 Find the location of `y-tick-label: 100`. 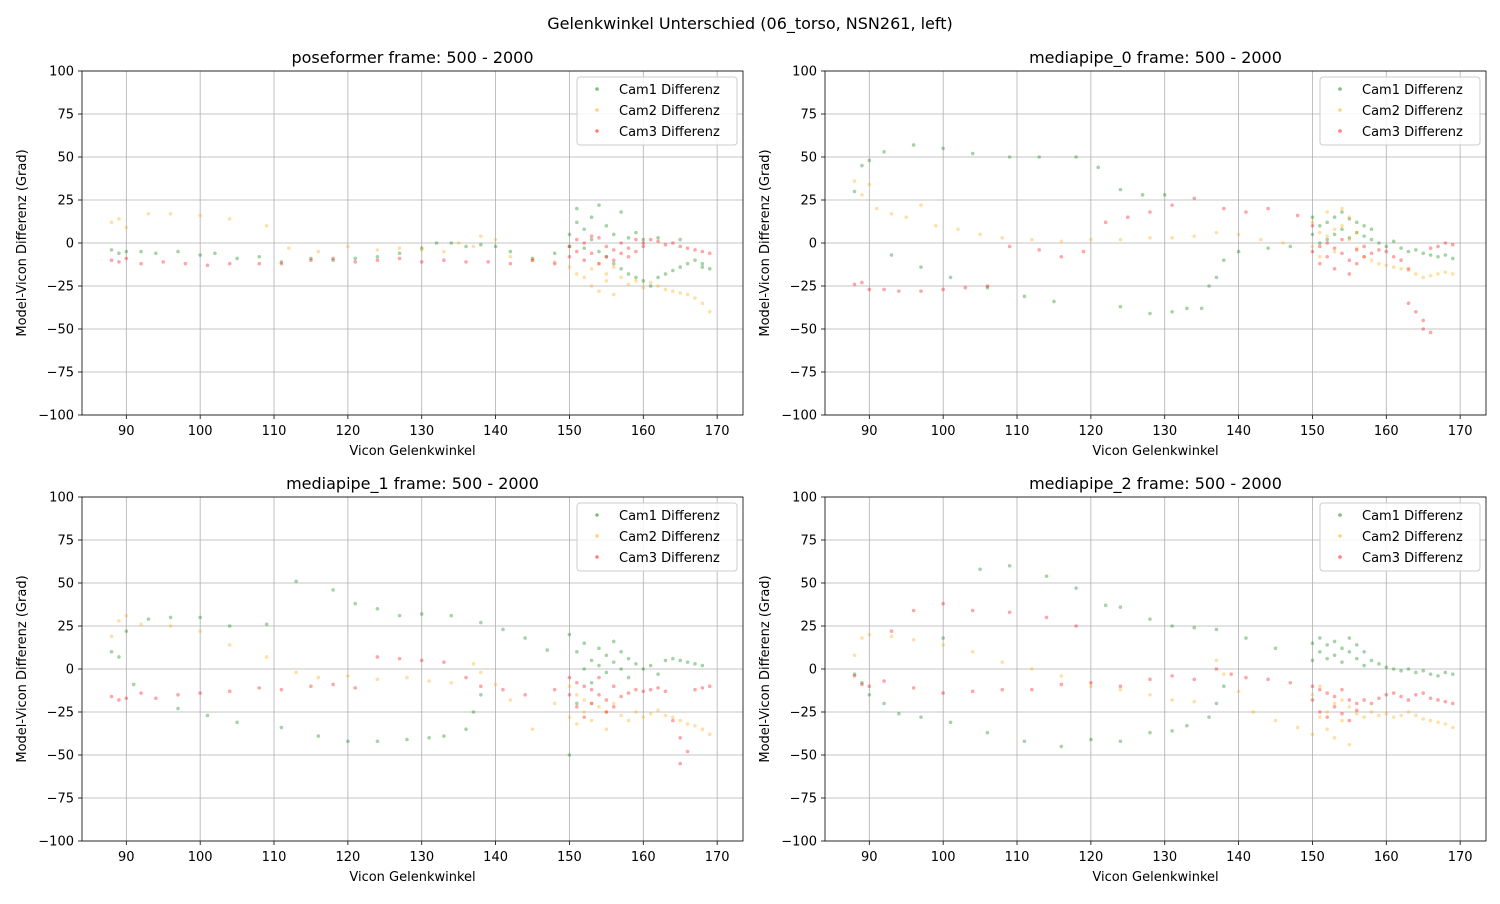

y-tick-label: 100 is located at coordinates (61, 498).